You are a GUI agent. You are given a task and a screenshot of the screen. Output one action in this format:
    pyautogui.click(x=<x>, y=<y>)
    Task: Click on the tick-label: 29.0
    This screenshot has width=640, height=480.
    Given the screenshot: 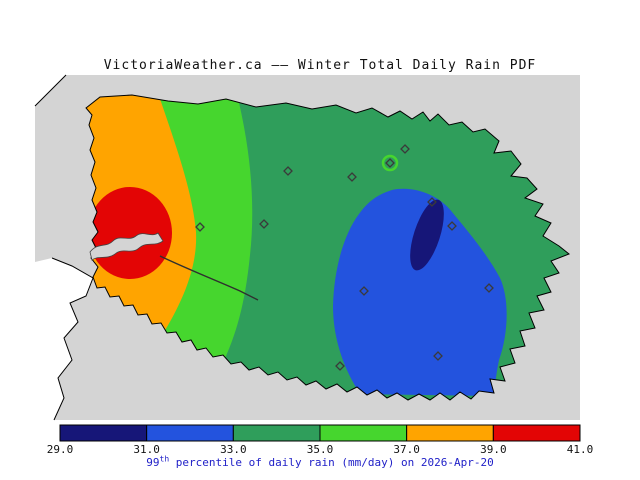 What is the action you would take?
    pyautogui.click(x=60, y=449)
    